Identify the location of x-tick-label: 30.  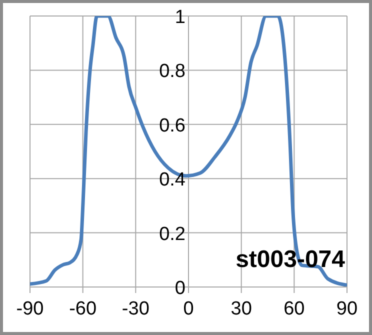
(241, 309).